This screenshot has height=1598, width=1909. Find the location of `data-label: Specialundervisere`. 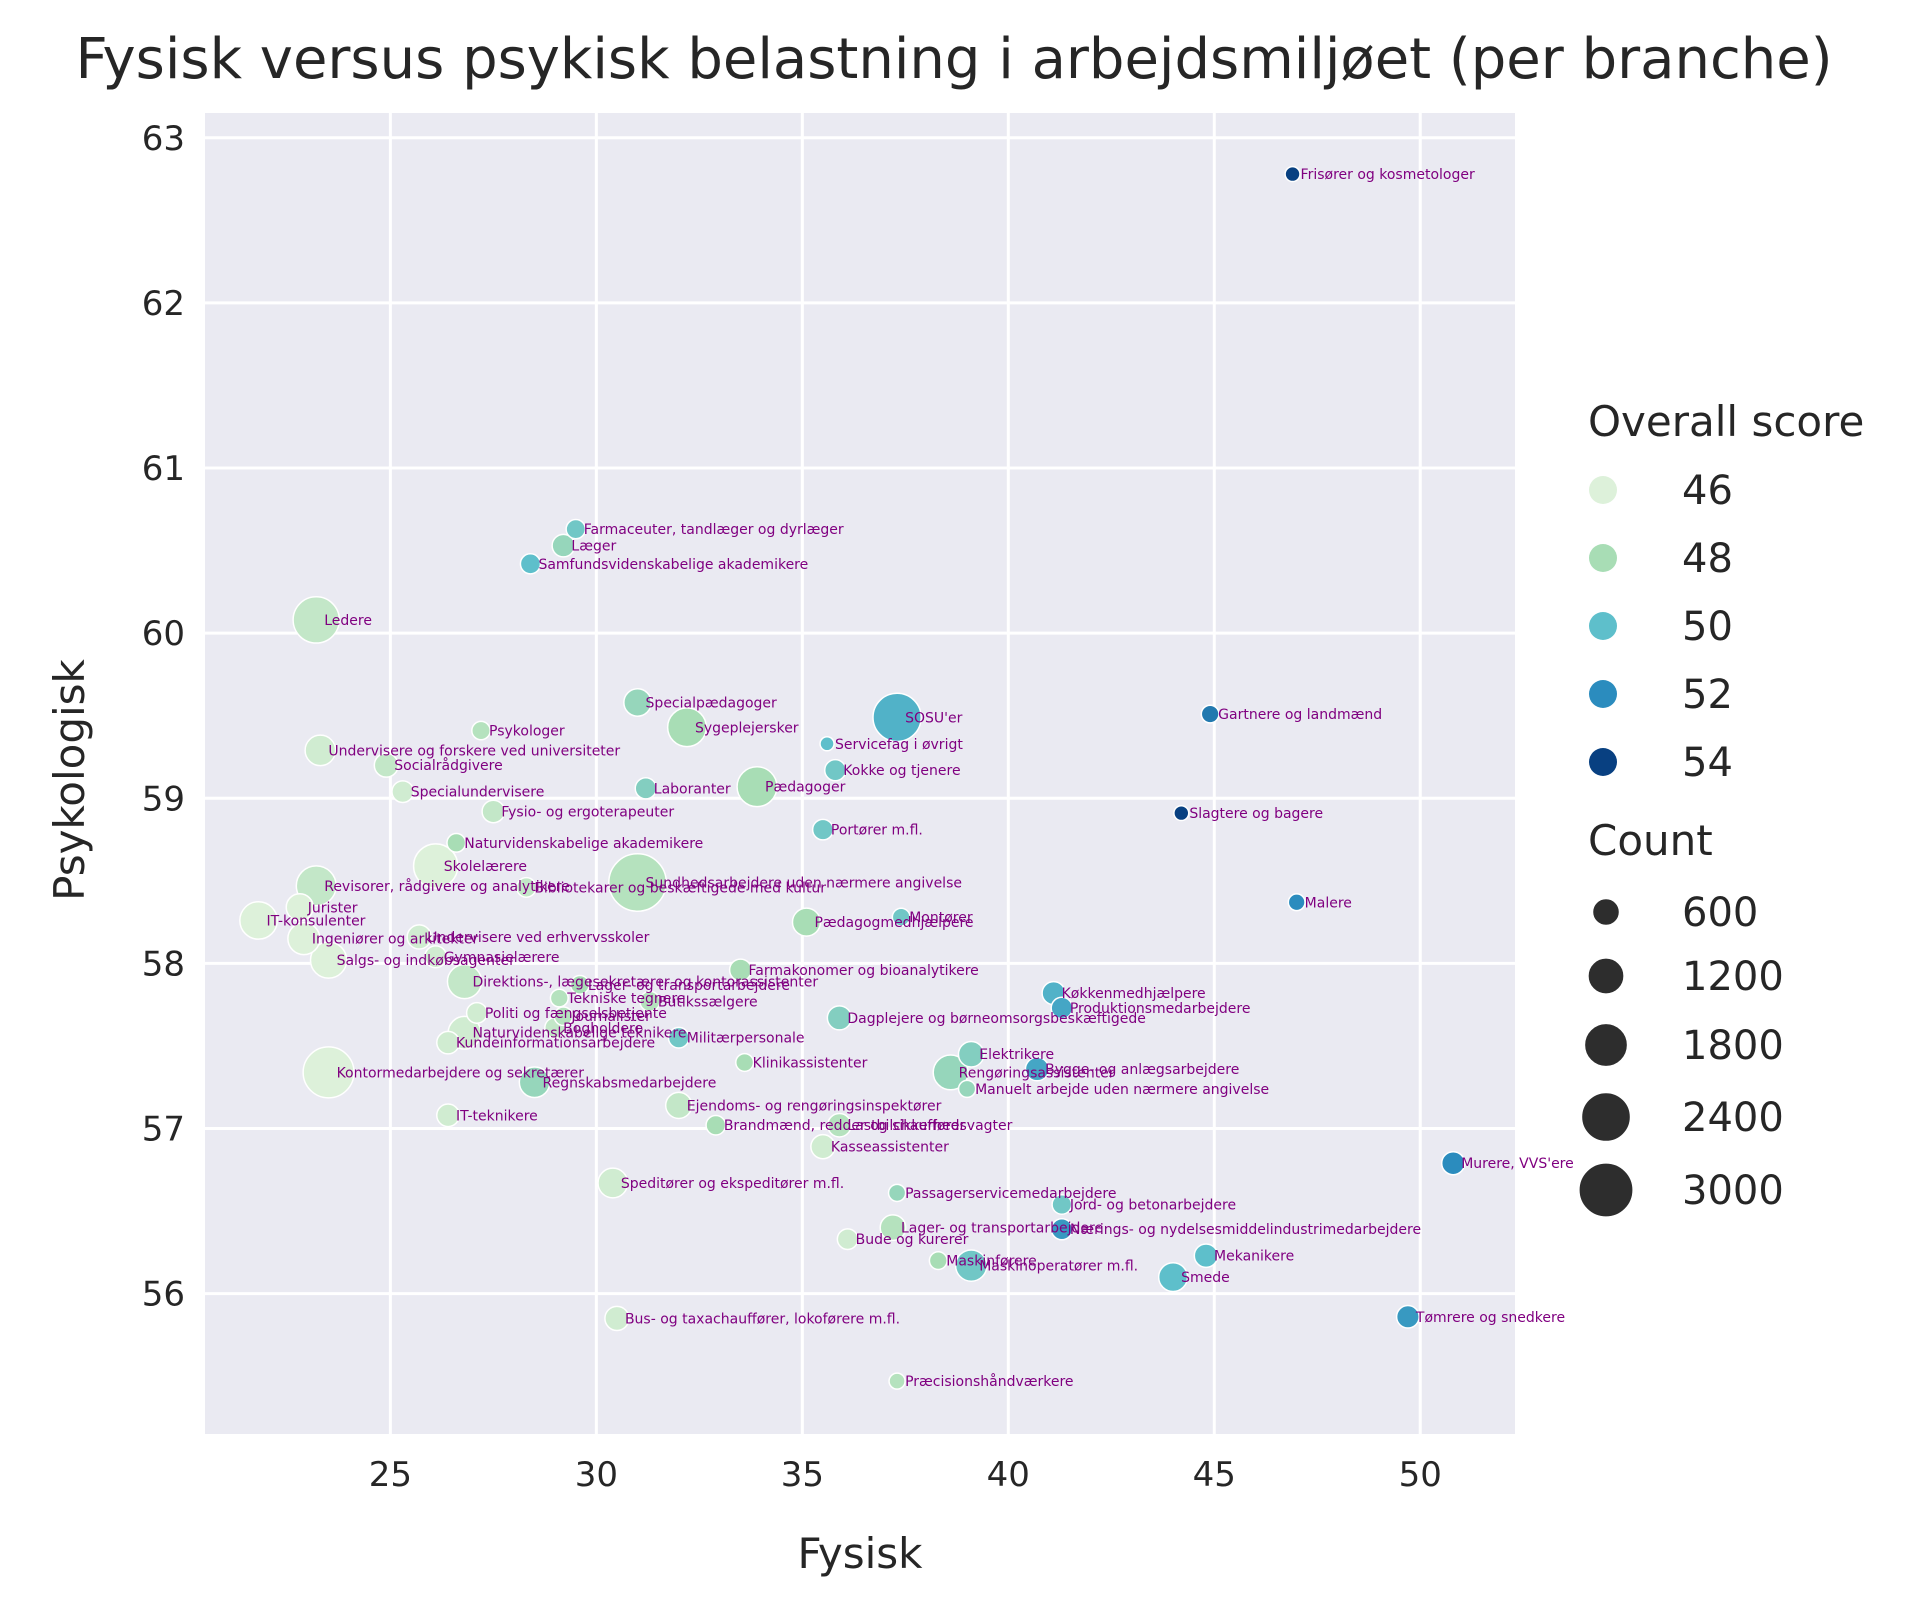

data-label: Specialundervisere is located at coordinates (478, 793).